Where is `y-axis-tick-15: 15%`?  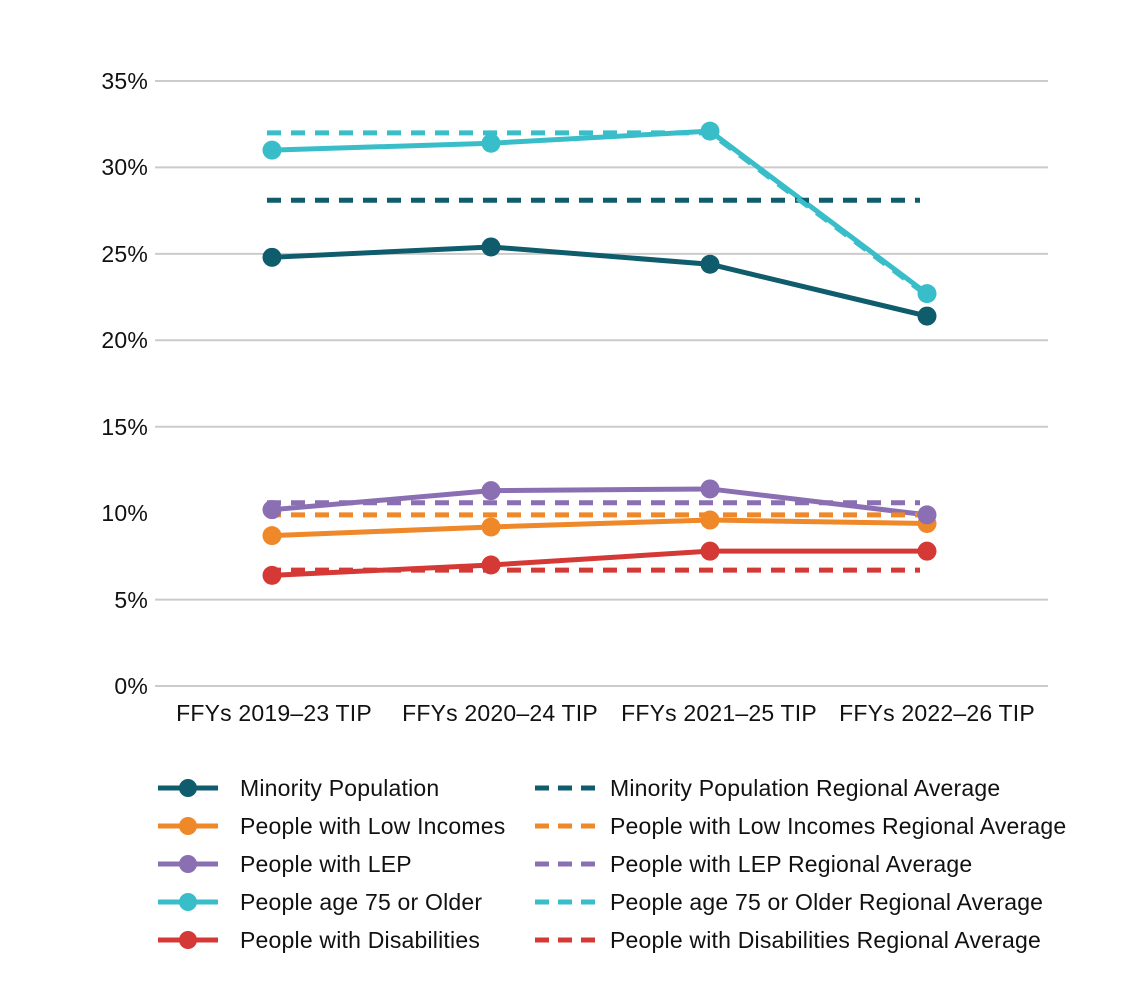
y-axis-tick-15: 15% is located at coordinates (124, 426).